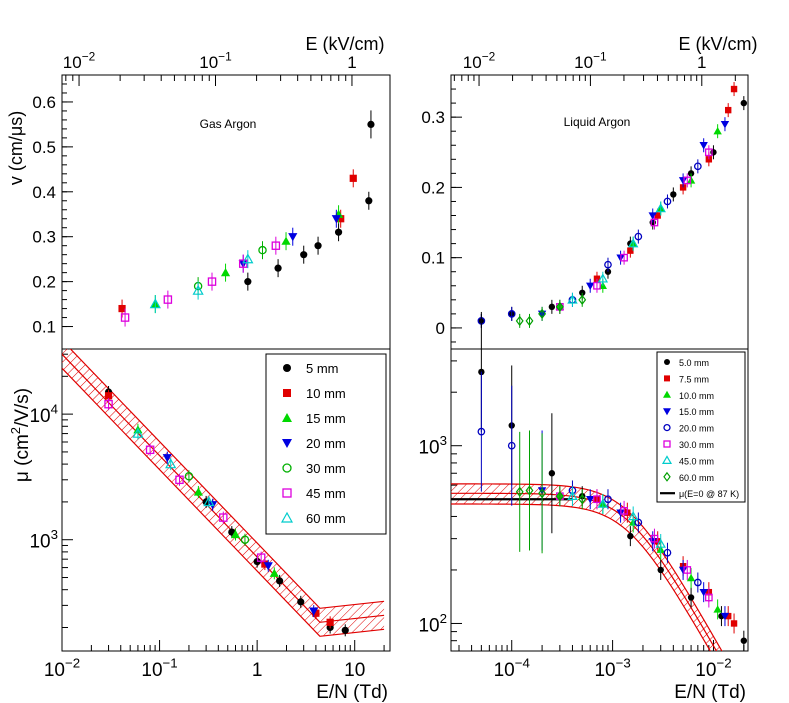 This screenshot has width=789, height=703. Describe the element at coordinates (586, 567) in the screenshot. I see `band-fill` at that location.